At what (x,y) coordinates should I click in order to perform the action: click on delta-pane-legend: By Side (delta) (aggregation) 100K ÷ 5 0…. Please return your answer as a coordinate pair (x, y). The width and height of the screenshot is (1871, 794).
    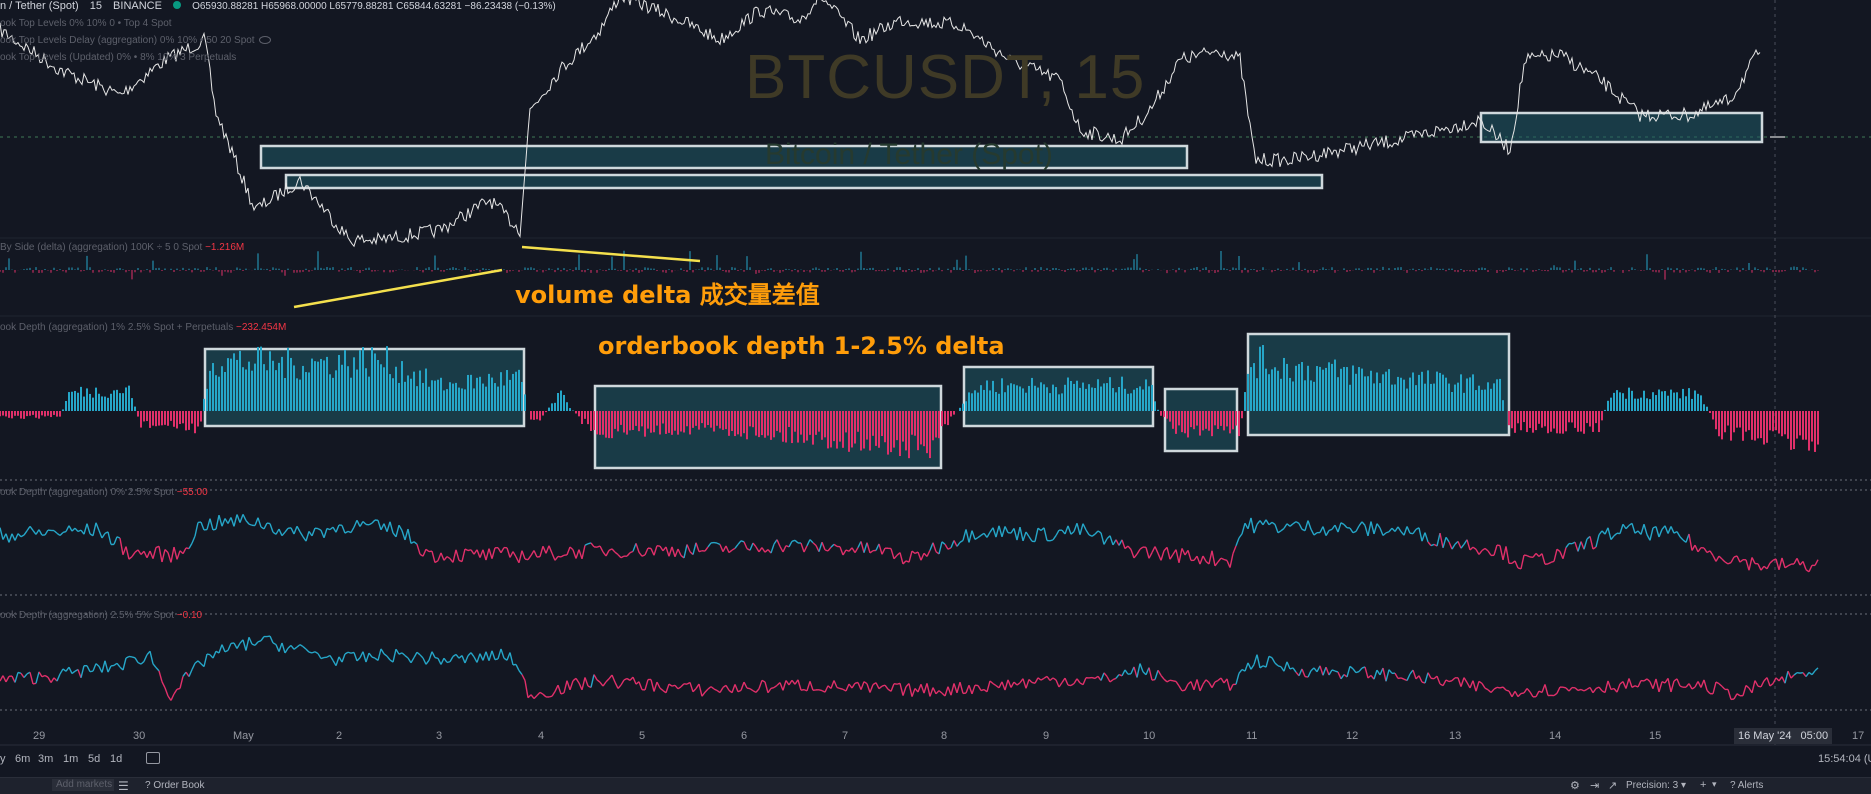
    Looking at the image, I should click on (122, 247).